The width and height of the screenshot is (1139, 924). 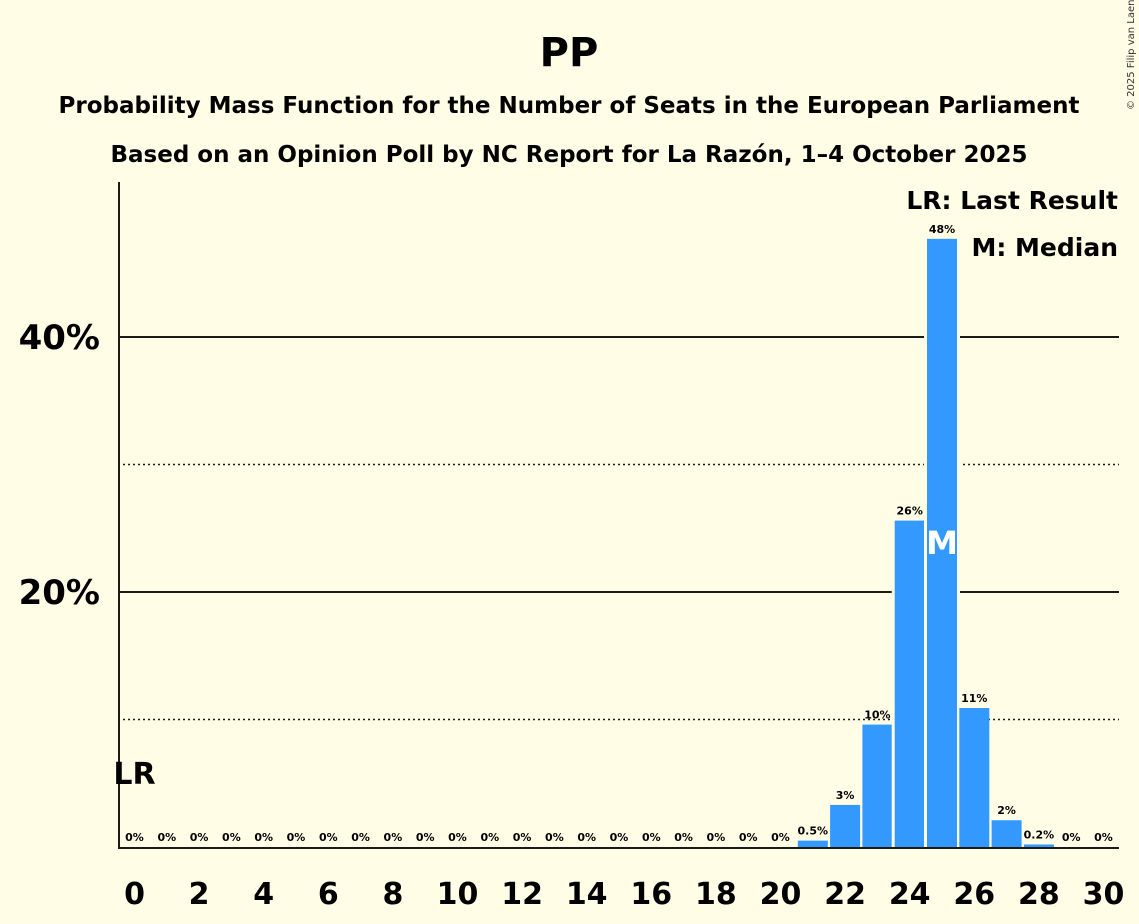 What do you see at coordinates (134, 774) in the screenshot?
I see `last-result-marker: LR` at bounding box center [134, 774].